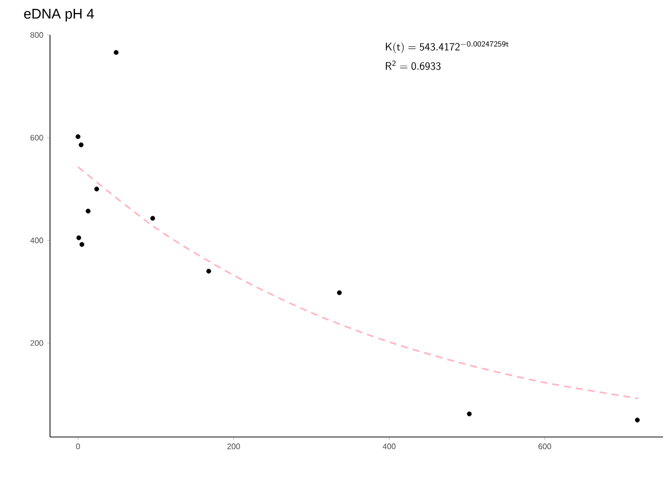 Image resolution: width=672 pixels, height=480 pixels. Describe the element at coordinates (447, 47) in the screenshot. I see `annotation: $\mathsf{K(t) = 543.4172^{-0.00247259t}}$` at that location.